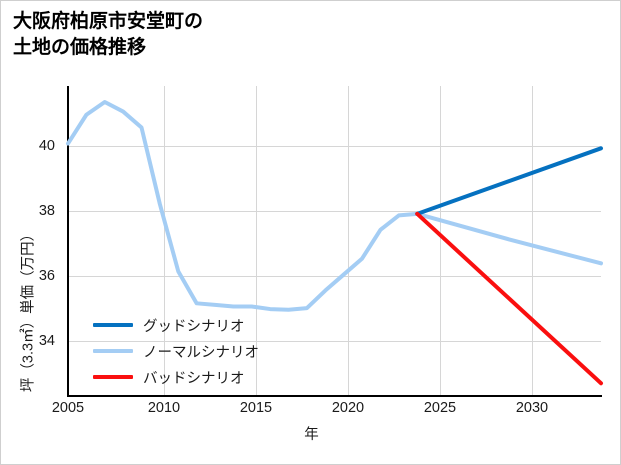 This screenshot has height=465, width=621. What do you see at coordinates (113, 325) in the screenshot?
I see `legend-swatch-good` at bounding box center [113, 325].